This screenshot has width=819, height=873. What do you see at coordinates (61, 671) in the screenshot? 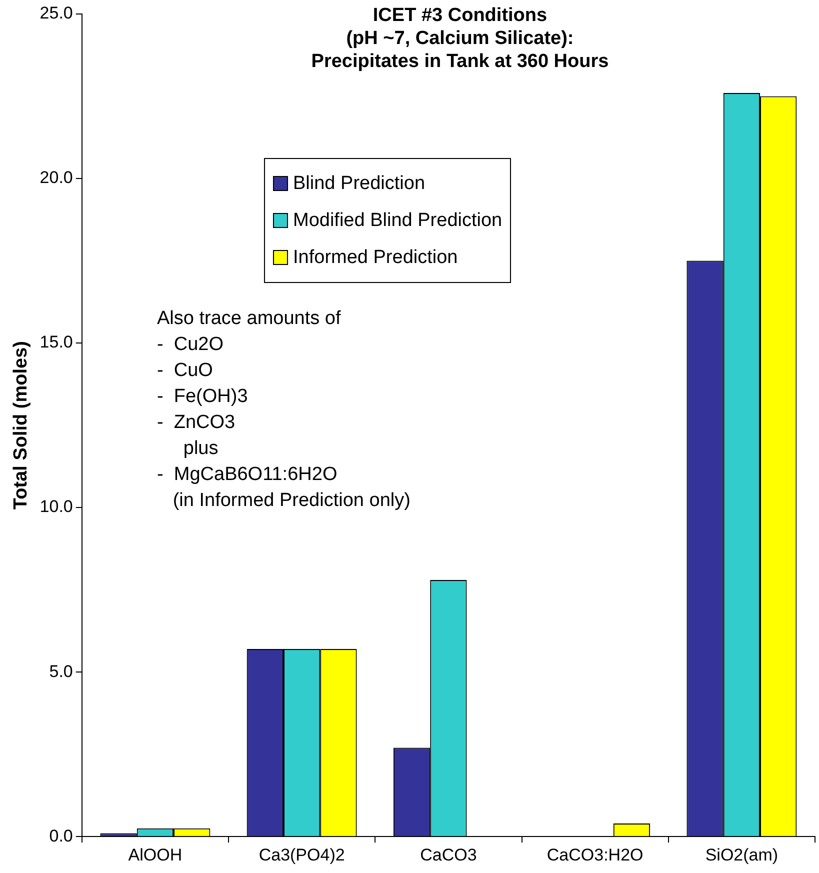
I see `y-tick-label: 5.0` at bounding box center [61, 671].